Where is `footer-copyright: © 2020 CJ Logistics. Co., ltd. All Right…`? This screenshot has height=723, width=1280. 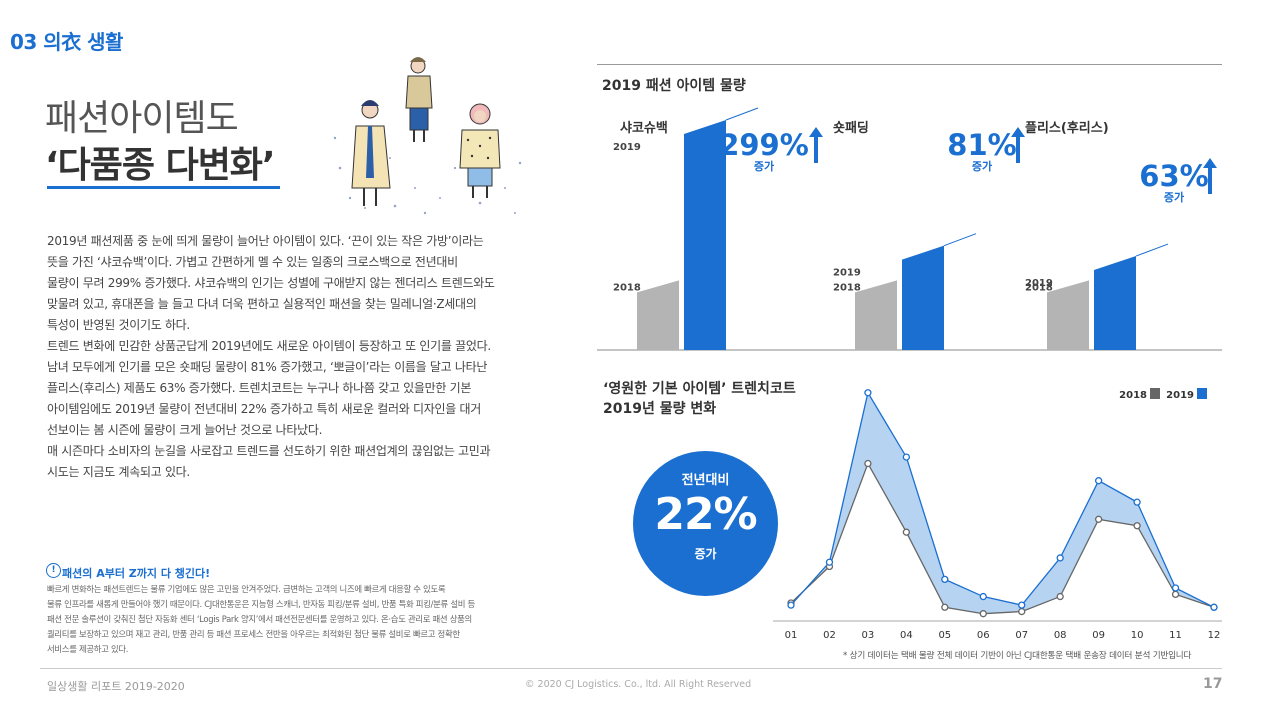 footer-copyright: © 2020 CJ Logistics. Co., ltd. All Right… is located at coordinates (638, 684).